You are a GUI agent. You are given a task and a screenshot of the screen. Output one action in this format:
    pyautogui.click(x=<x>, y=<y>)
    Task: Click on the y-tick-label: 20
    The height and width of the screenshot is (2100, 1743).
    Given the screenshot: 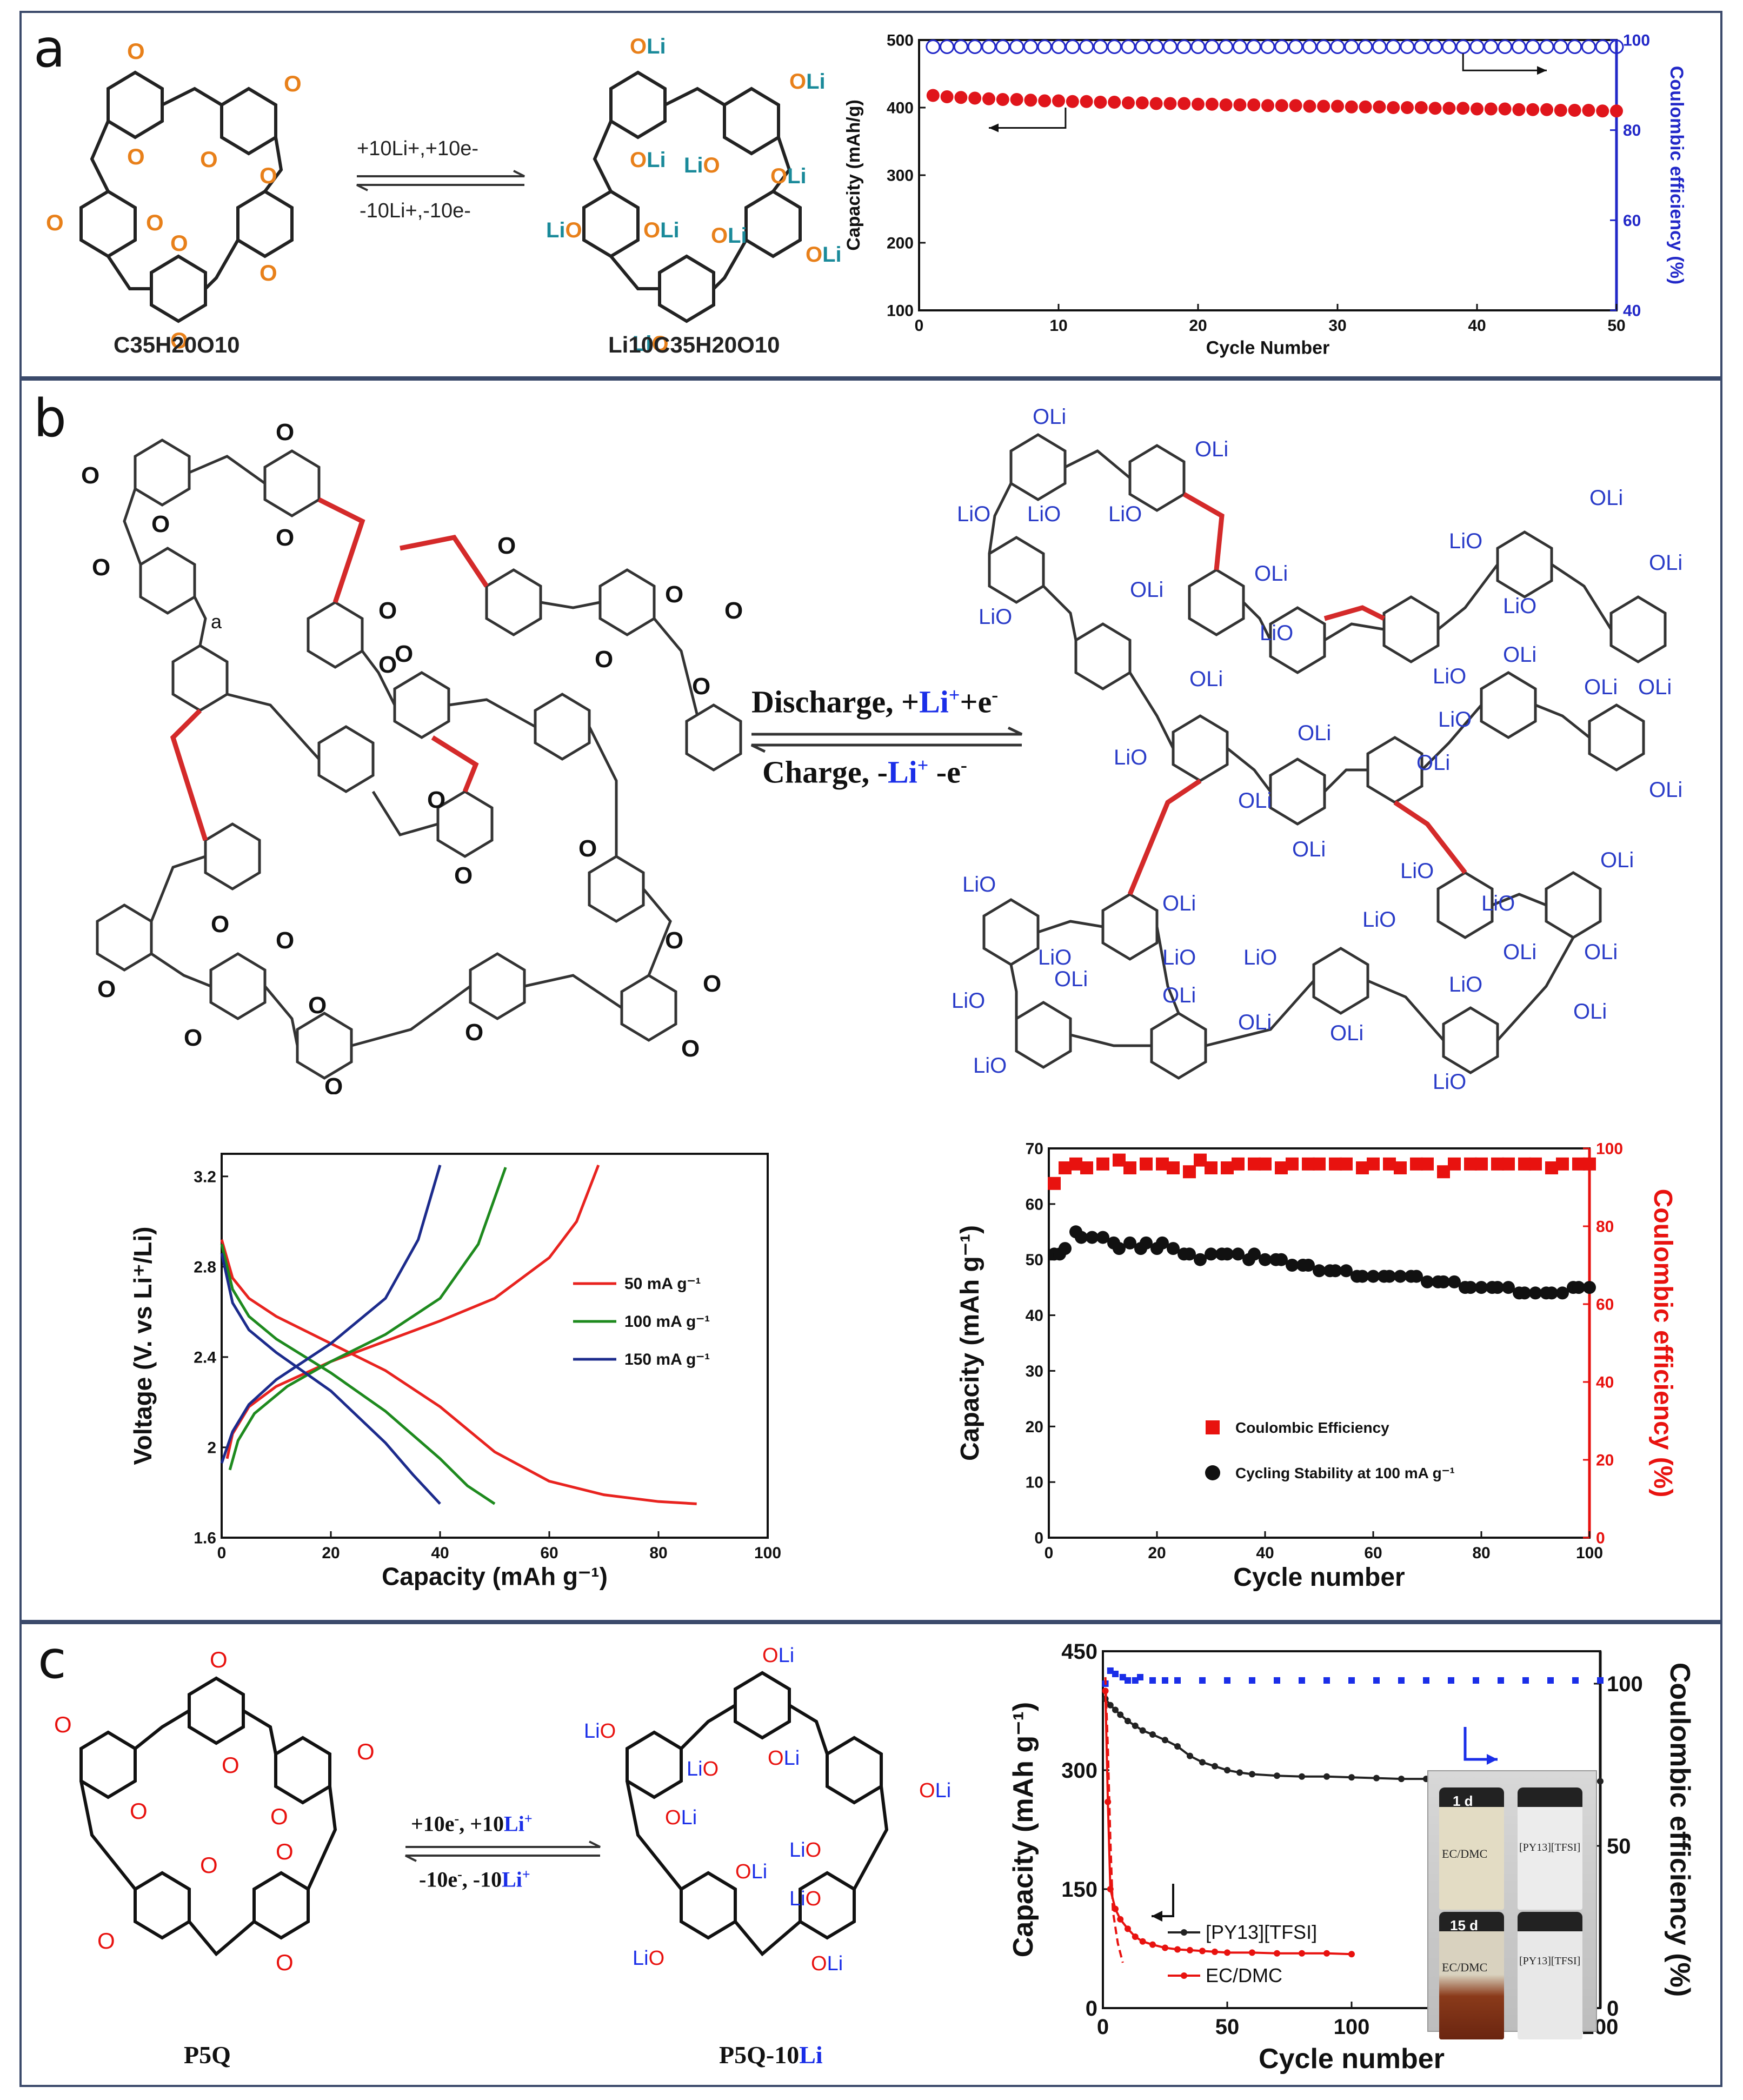 What is the action you would take?
    pyautogui.click(x=1034, y=1427)
    